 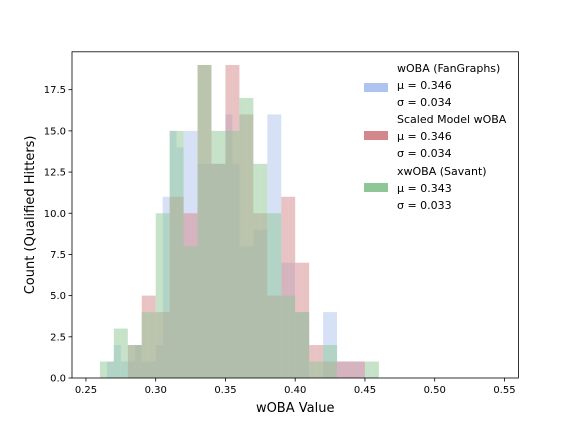 What do you see at coordinates (435, 390) in the screenshot?
I see `x-tick-label: 0.50` at bounding box center [435, 390].